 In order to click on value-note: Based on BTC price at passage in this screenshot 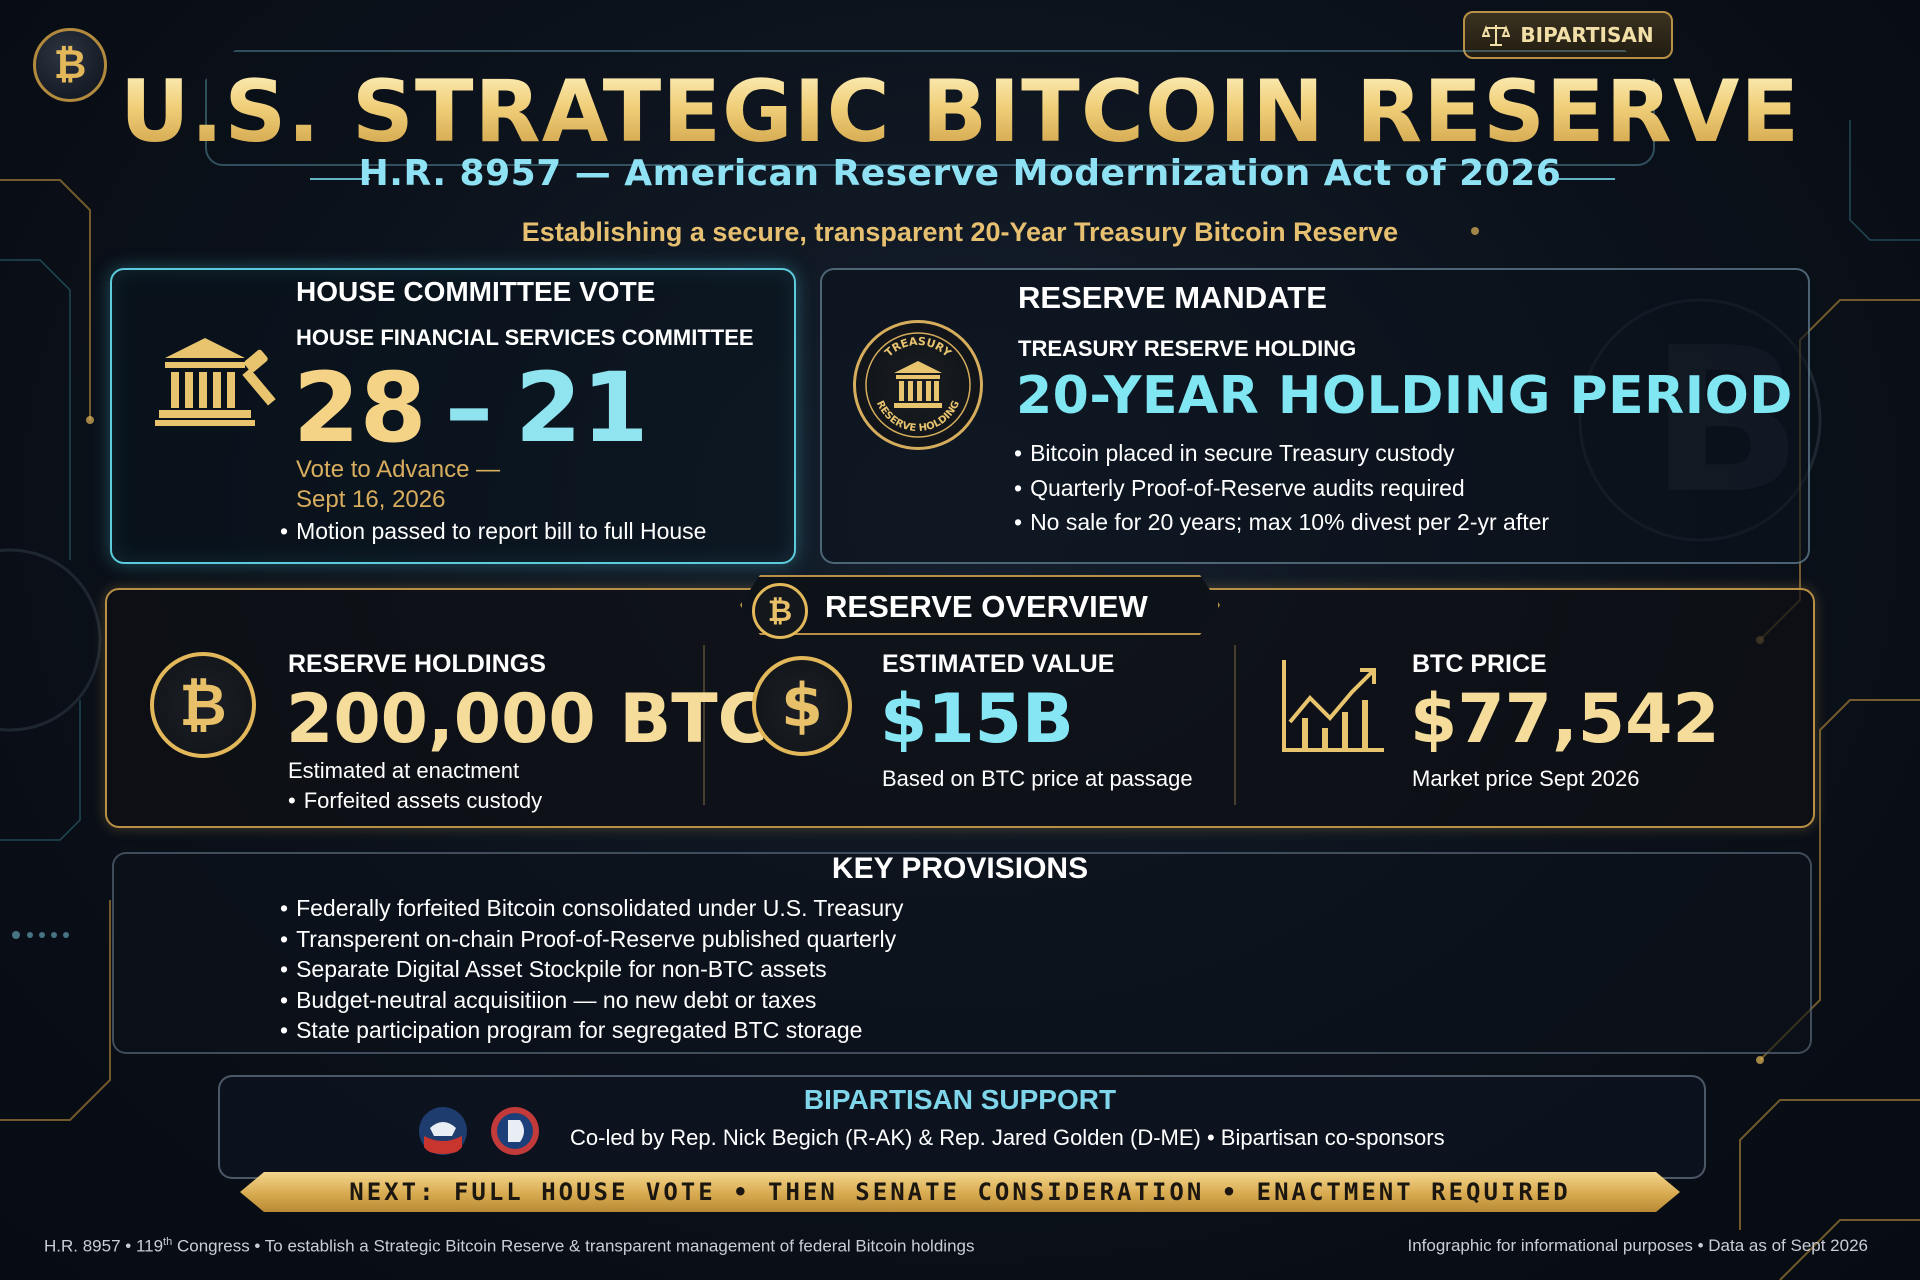, I will do `click(1037, 778)`.